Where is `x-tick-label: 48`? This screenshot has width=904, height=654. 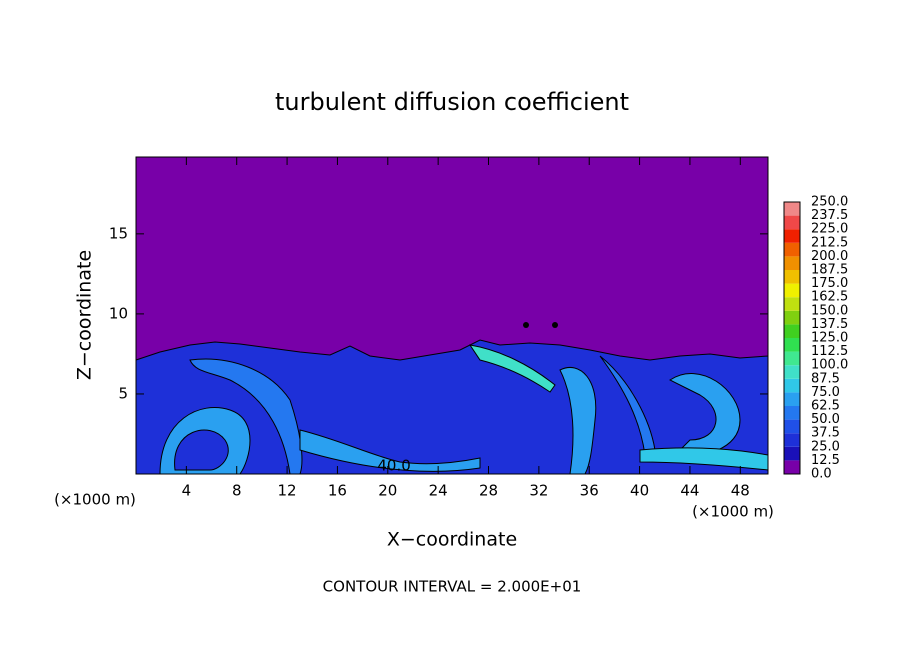
x-tick-label: 48 is located at coordinates (740, 491).